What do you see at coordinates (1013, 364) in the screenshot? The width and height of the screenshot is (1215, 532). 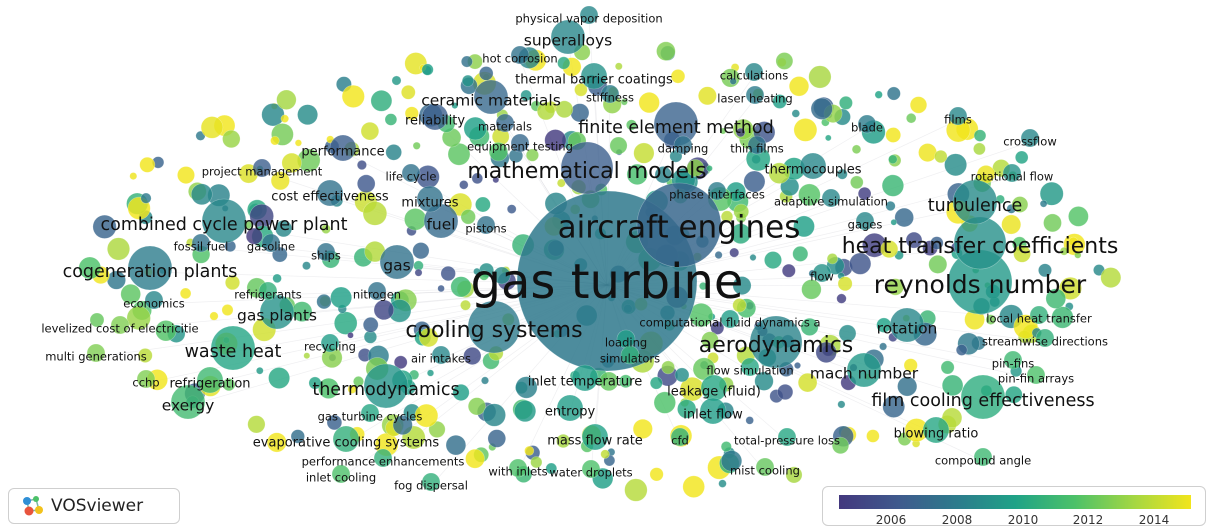 I see `term-label: pin-fins` at bounding box center [1013, 364].